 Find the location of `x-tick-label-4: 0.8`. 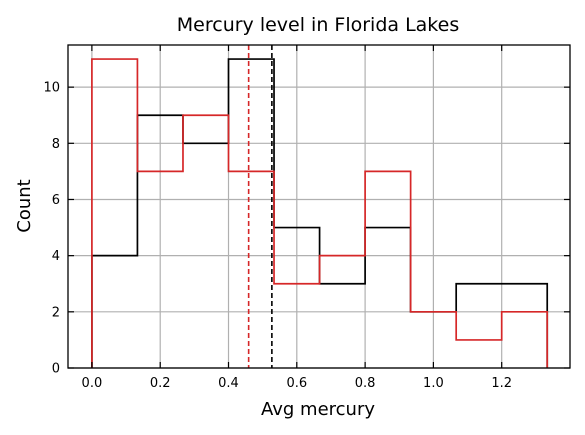

x-tick-label-4: 0.8 is located at coordinates (365, 383).